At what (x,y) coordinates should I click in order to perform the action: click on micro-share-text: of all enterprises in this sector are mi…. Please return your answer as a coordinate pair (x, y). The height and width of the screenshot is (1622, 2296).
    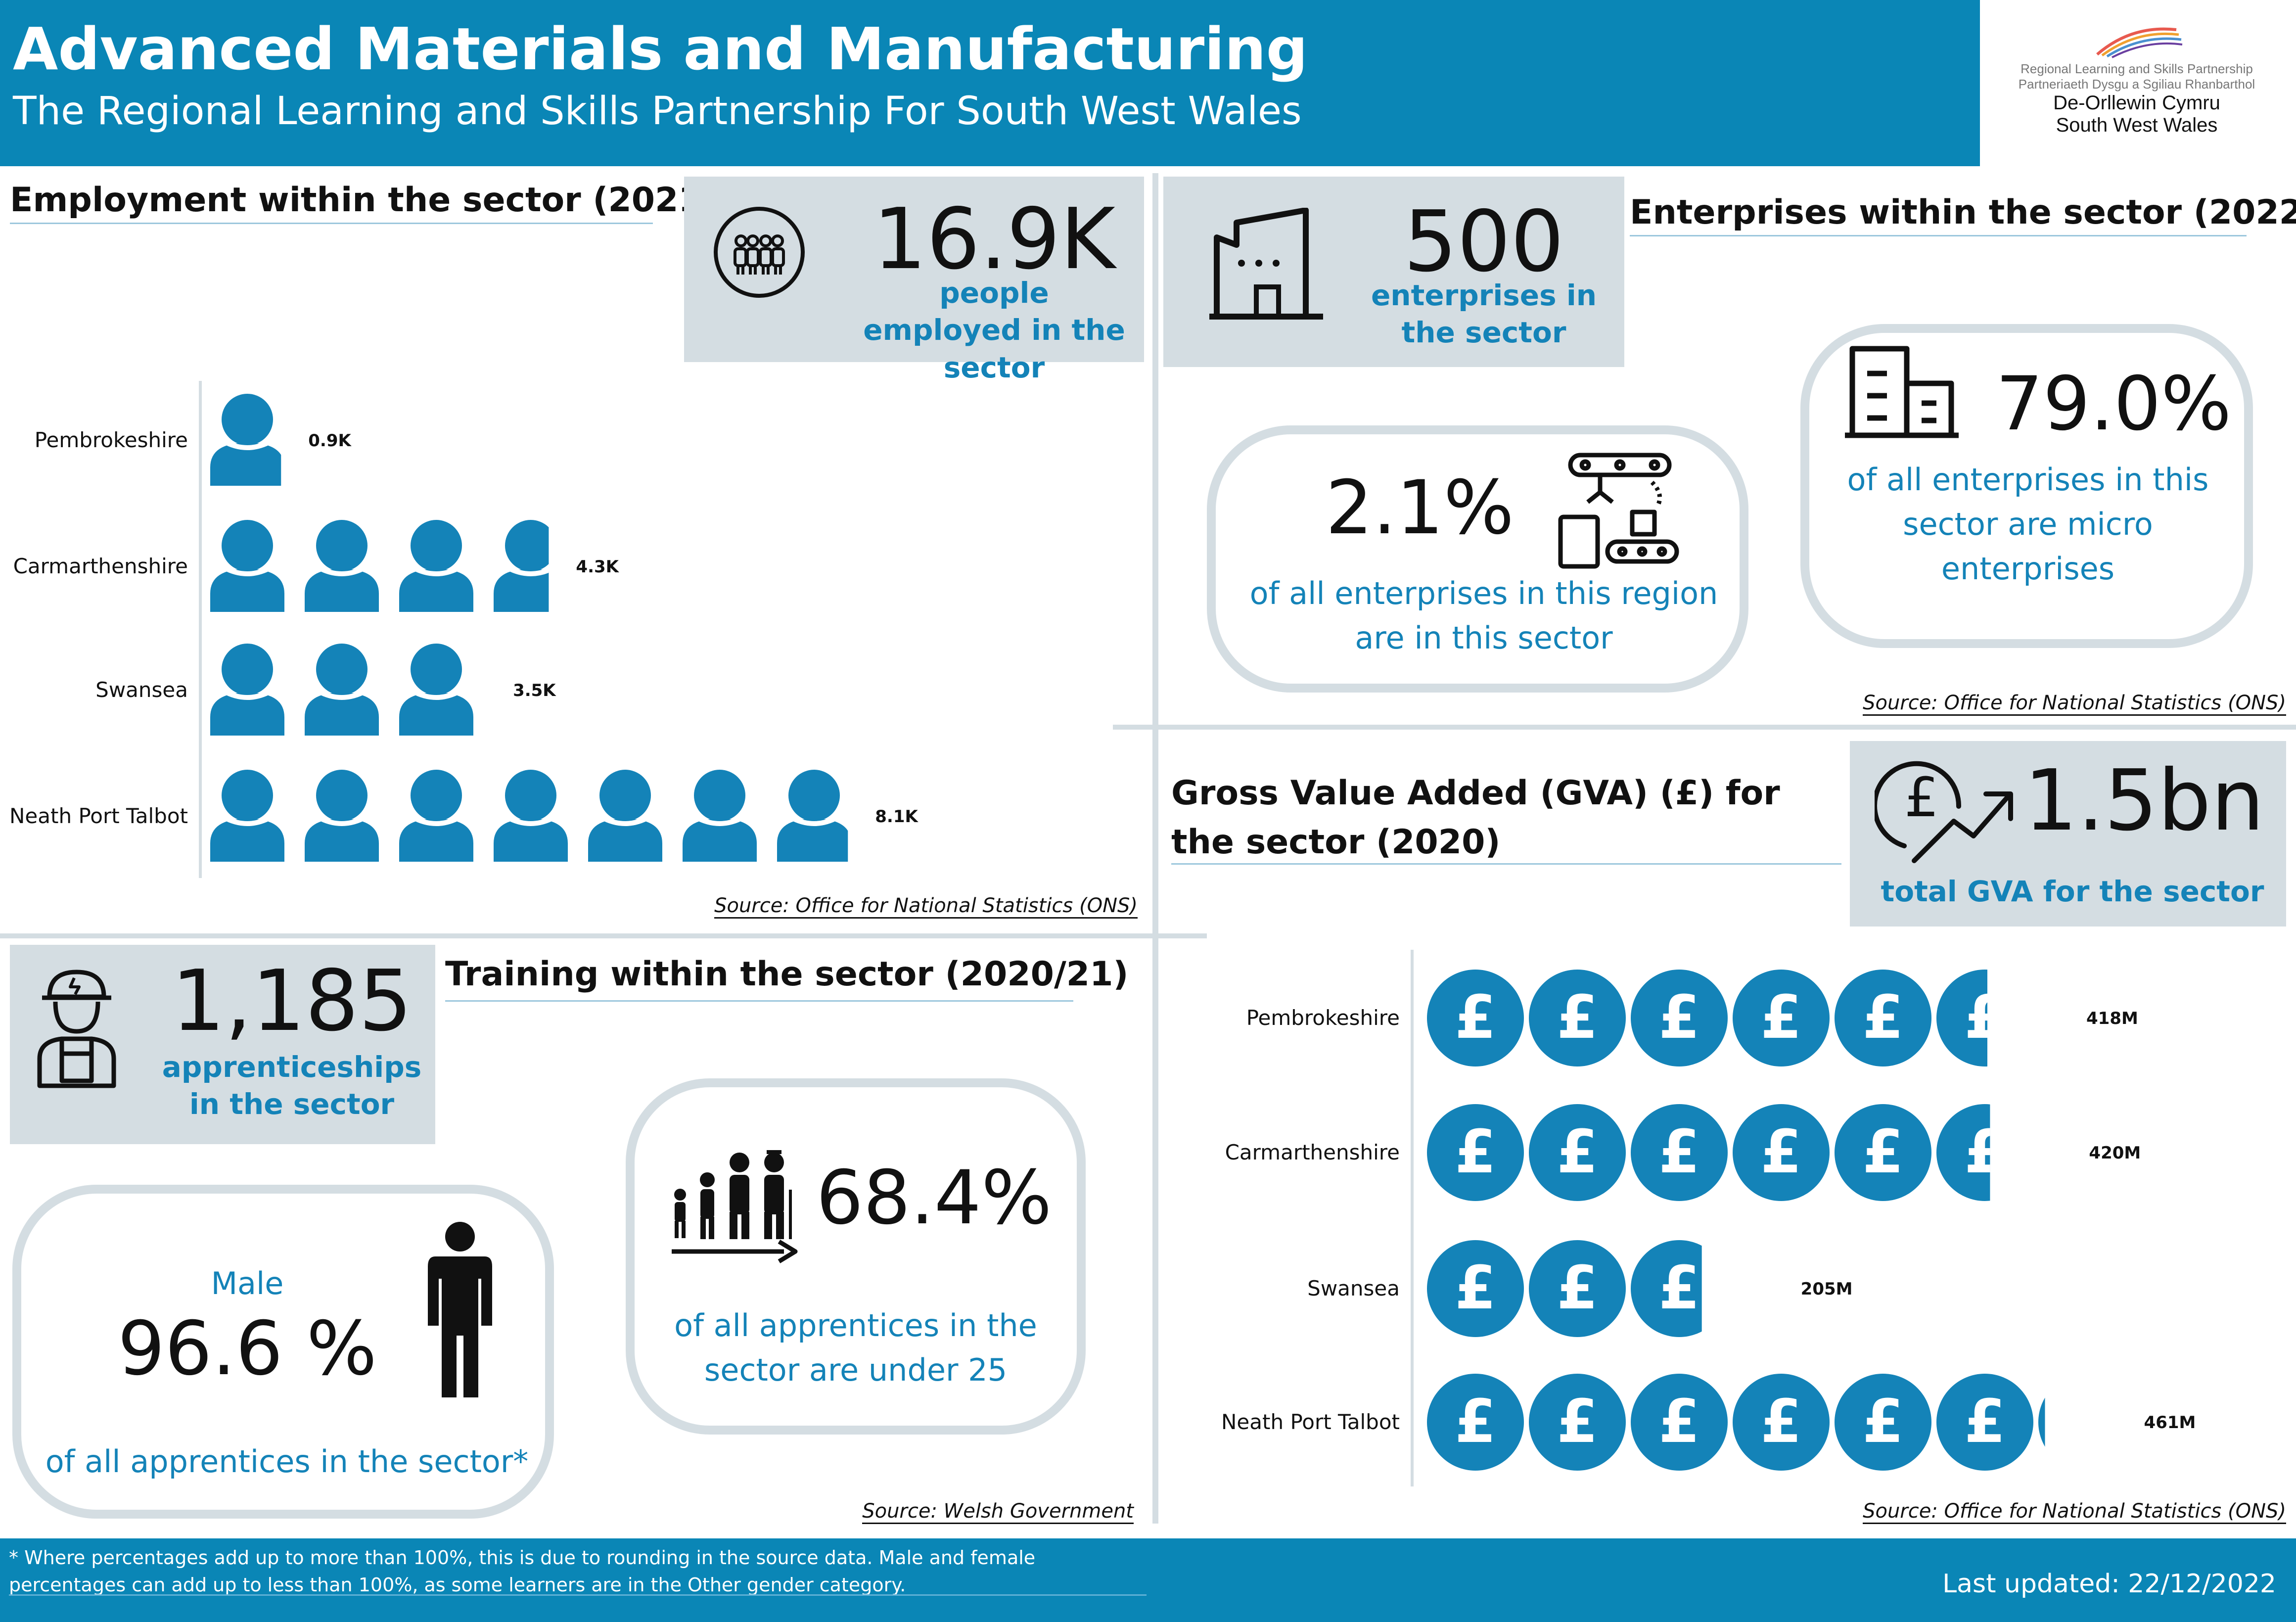
    Looking at the image, I should click on (2028, 524).